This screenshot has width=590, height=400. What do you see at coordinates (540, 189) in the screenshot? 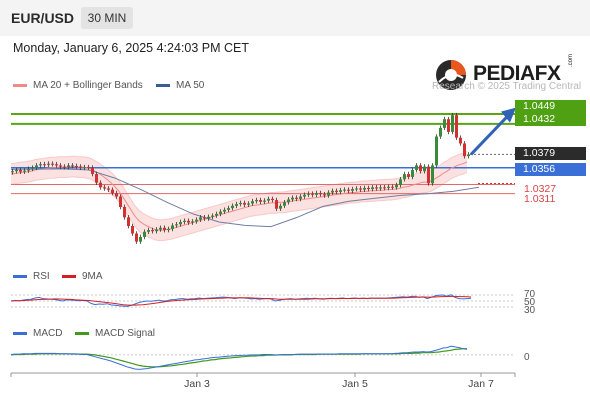
I see `support-1-label: 1.0327` at bounding box center [540, 189].